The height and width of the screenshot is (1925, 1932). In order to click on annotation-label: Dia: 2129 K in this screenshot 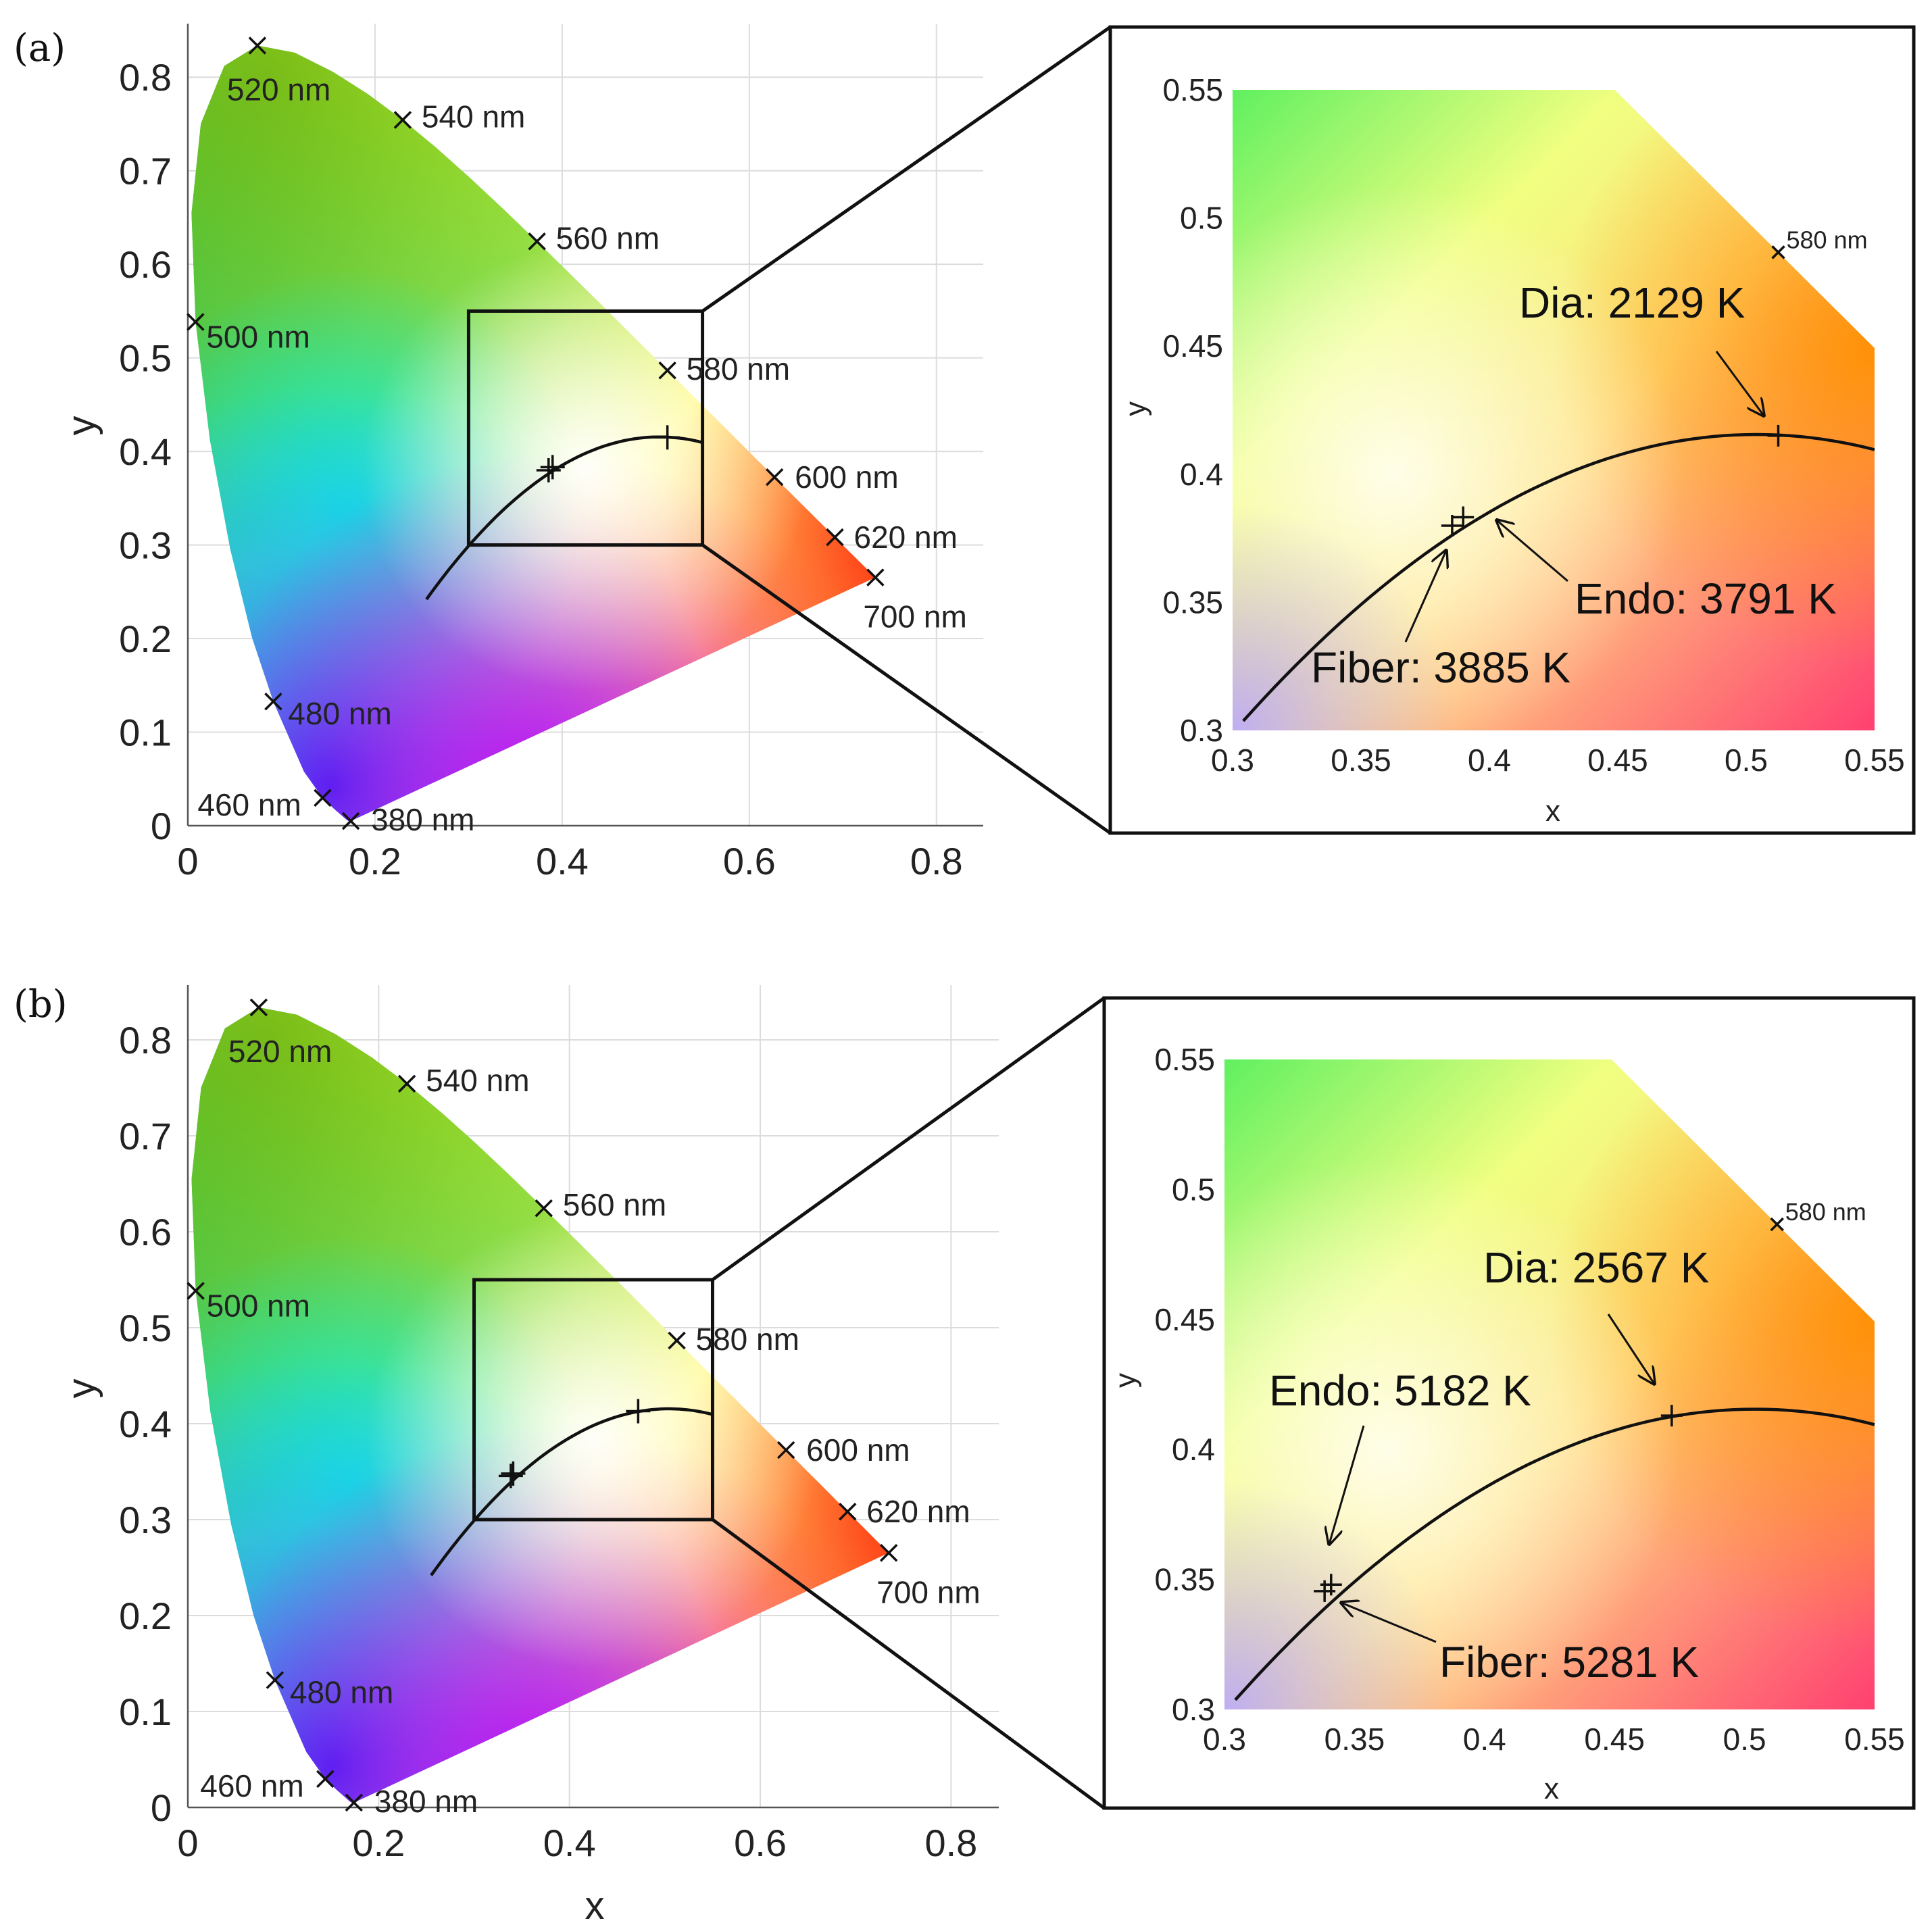, I will do `click(1632, 302)`.